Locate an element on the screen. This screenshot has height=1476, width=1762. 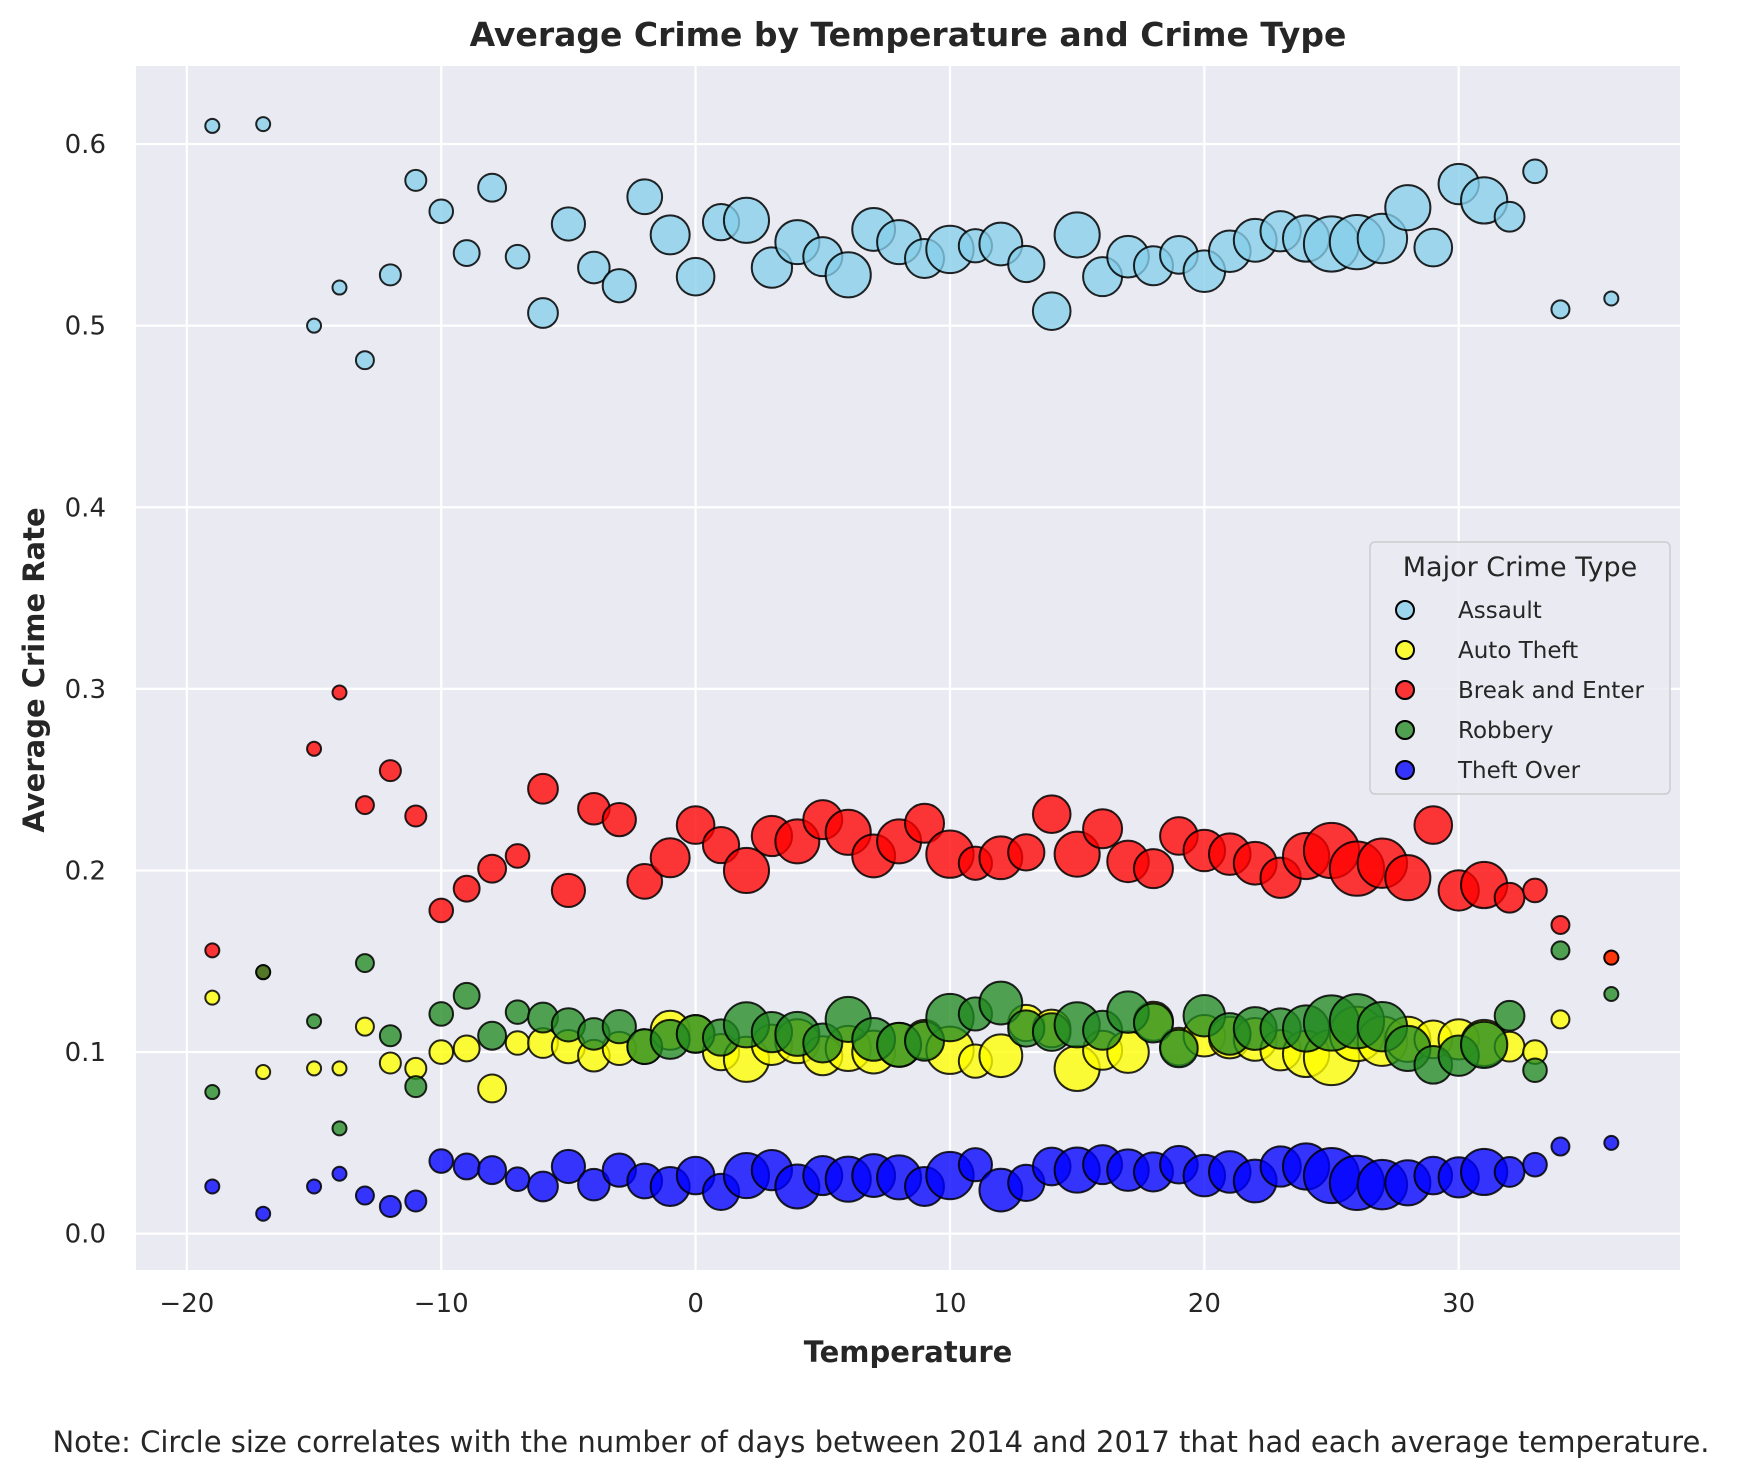
legend-box is located at coordinates (1520, 668).